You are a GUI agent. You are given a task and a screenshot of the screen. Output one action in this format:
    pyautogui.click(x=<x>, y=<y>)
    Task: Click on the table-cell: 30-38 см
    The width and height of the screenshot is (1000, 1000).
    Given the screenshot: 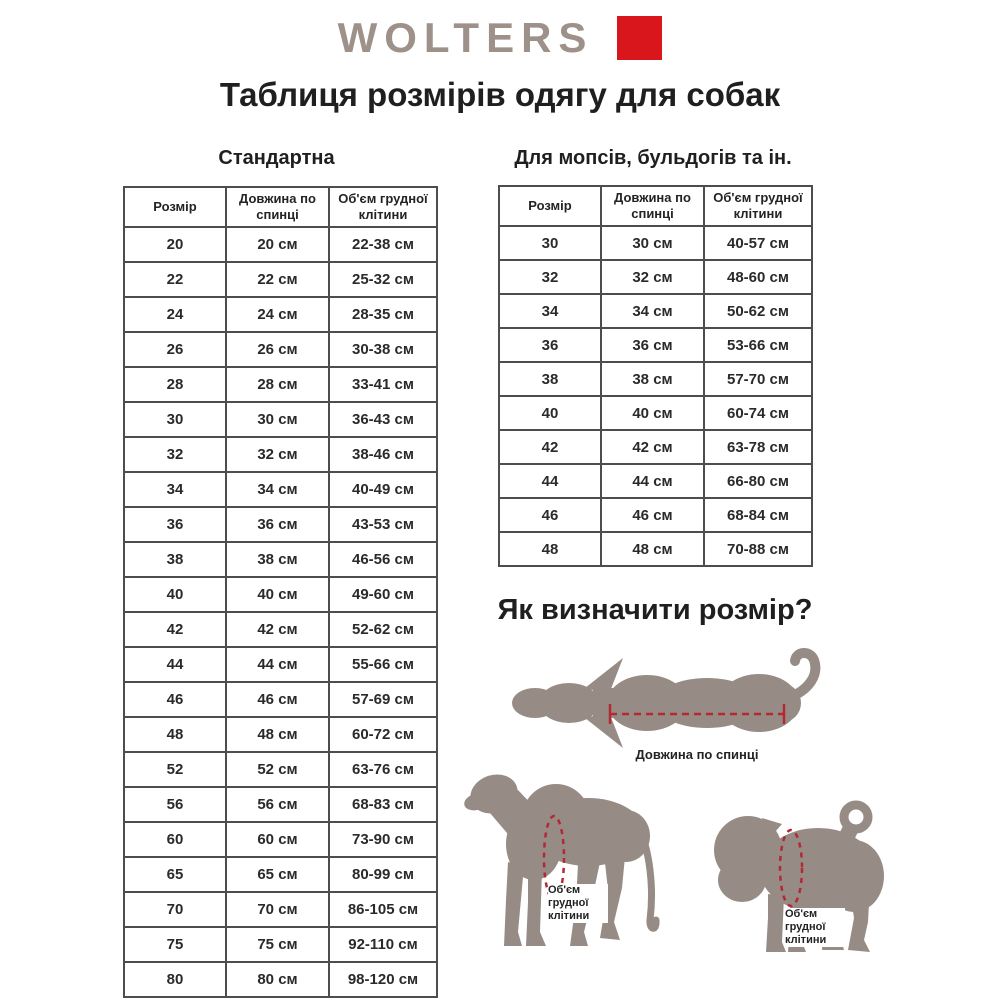 What is the action you would take?
    pyautogui.click(x=383, y=349)
    